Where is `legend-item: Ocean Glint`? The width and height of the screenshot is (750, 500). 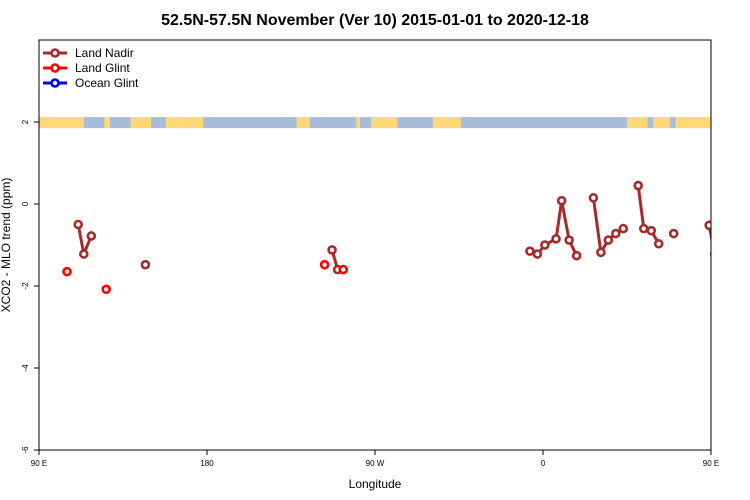 legend-item: Ocean Glint is located at coordinates (91, 83).